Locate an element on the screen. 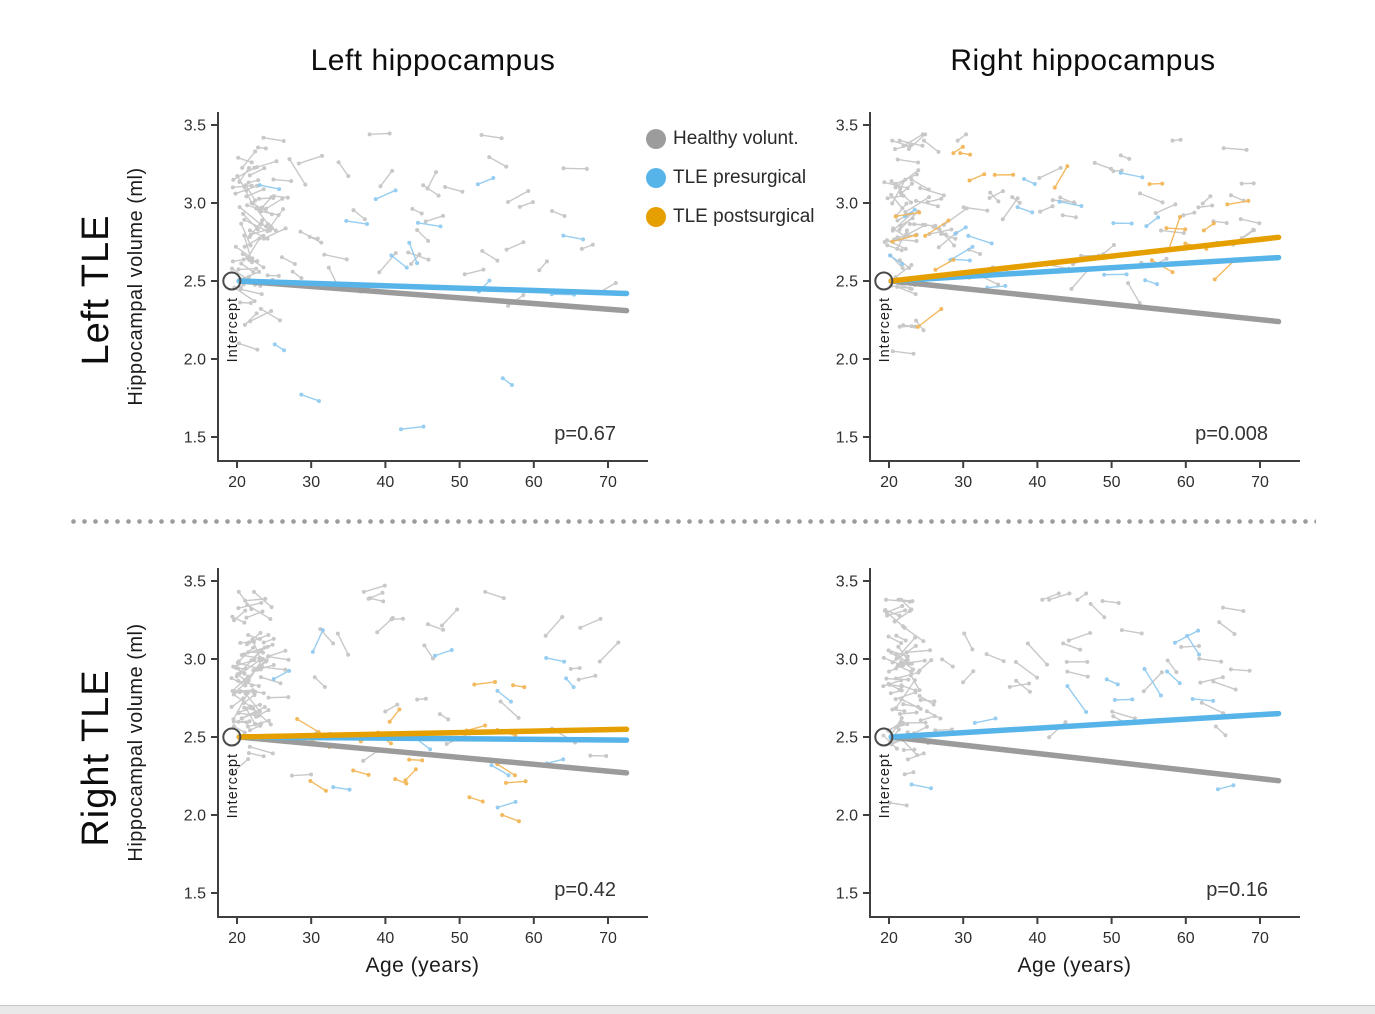 The image size is (1375, 1014). legend-item-presurgical: TLE presurgical is located at coordinates (730, 177).